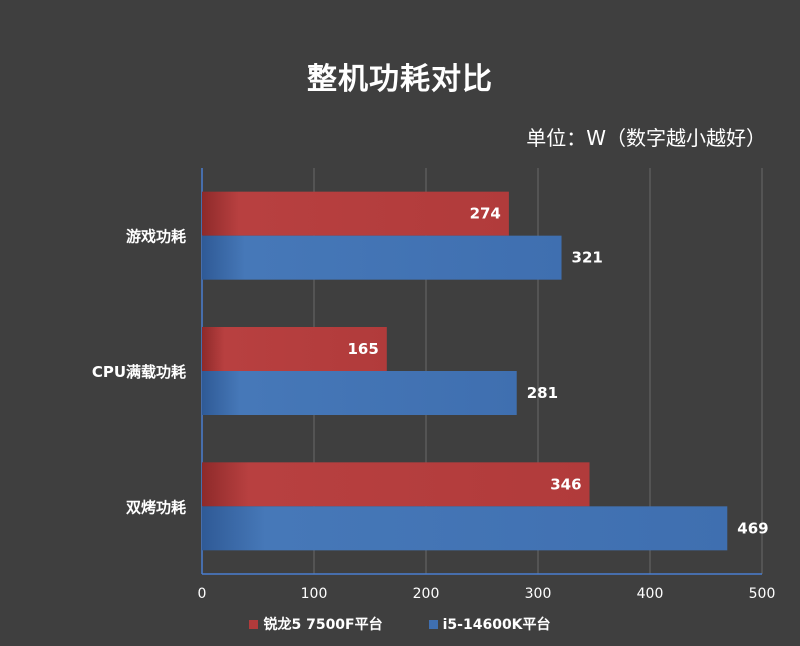 The image size is (800, 646). Describe the element at coordinates (762, 594) in the screenshot. I see `x-tick-label-500: 500` at that location.